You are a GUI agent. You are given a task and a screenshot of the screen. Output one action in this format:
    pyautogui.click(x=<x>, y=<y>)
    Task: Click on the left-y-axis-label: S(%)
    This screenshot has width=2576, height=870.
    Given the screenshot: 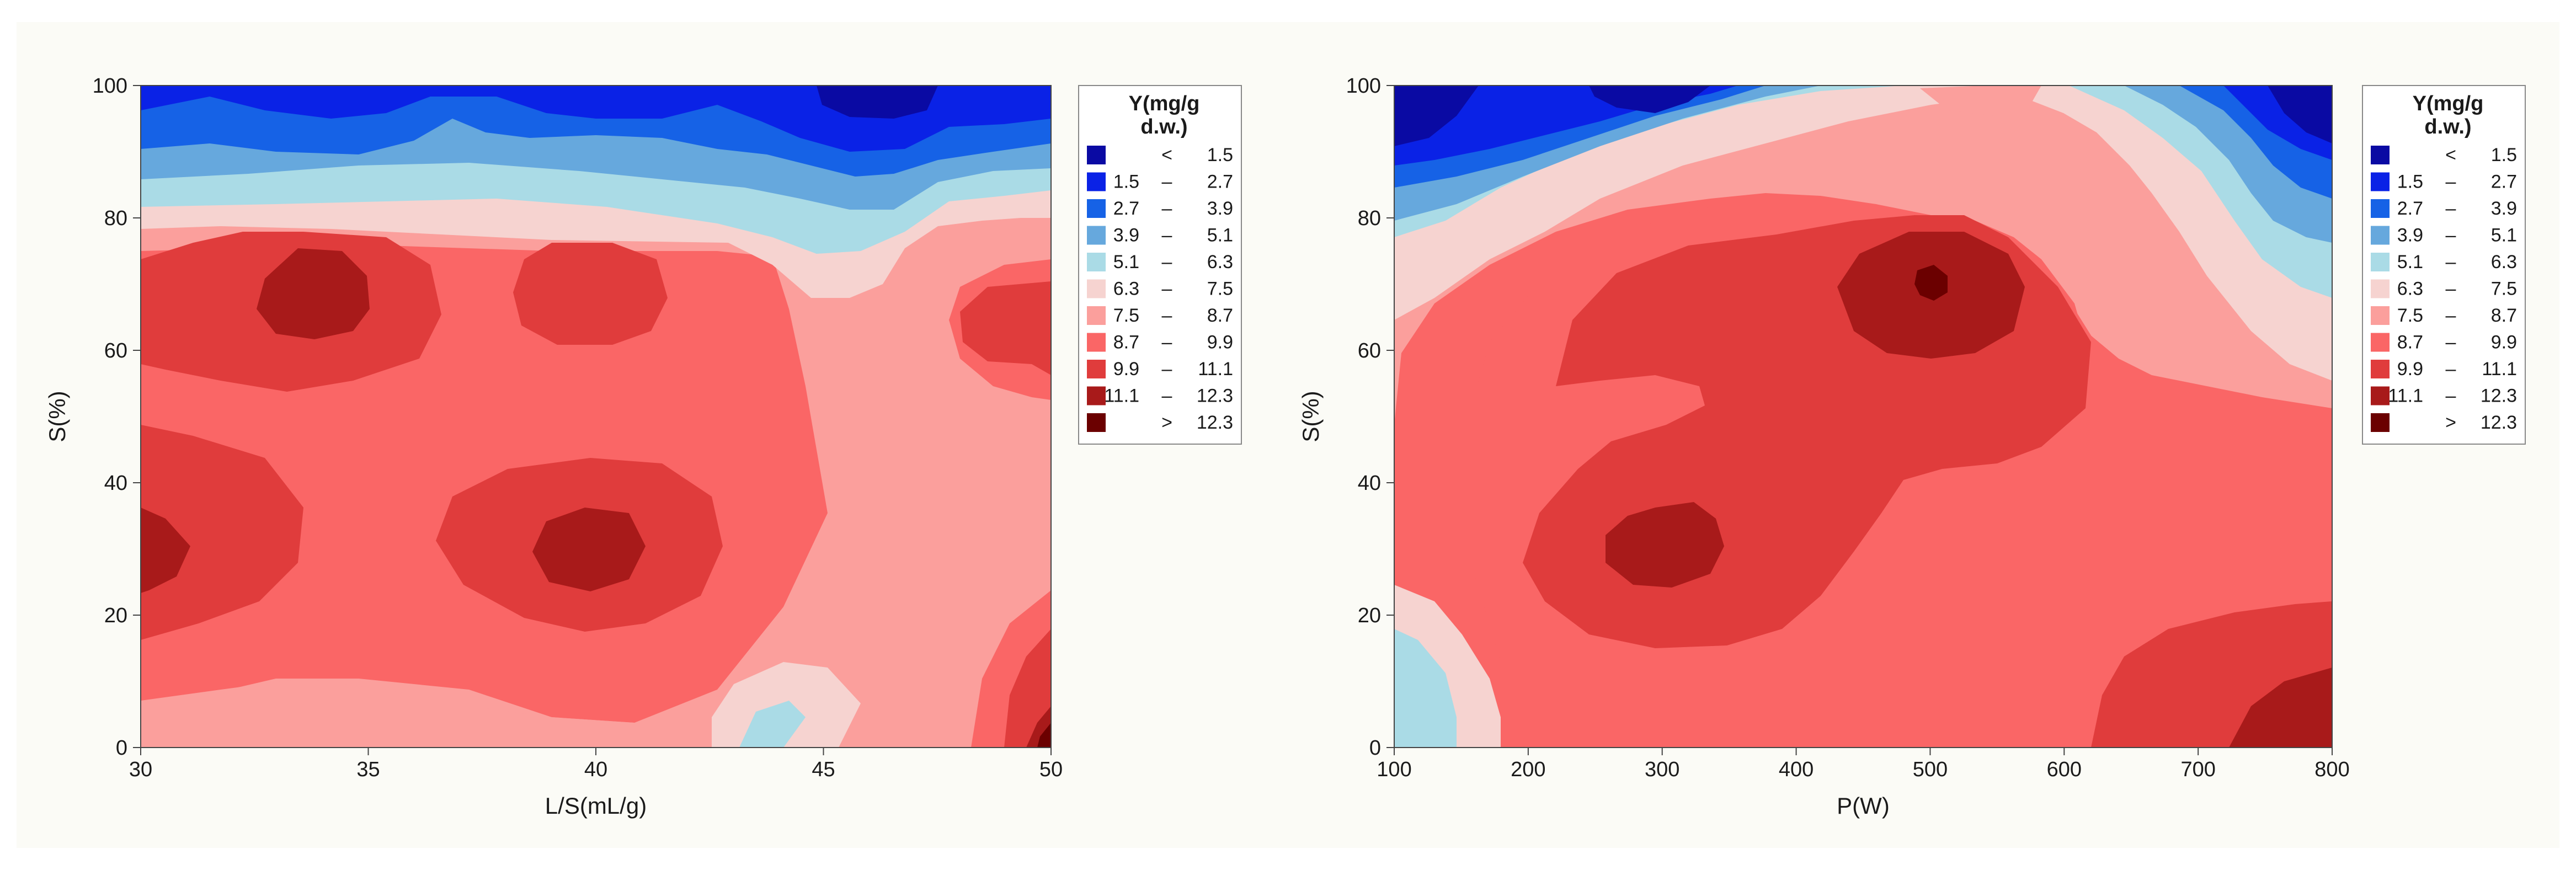 What is the action you would take?
    pyautogui.click(x=57, y=417)
    